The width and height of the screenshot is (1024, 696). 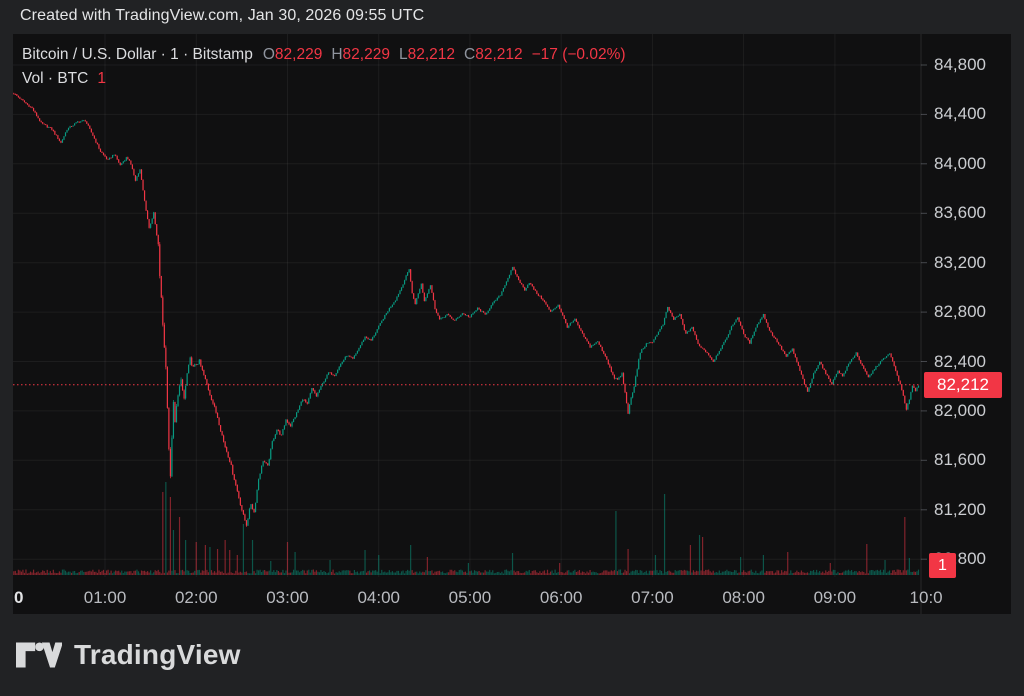 I want to click on ohlc-O: O82,229, so click(x=292, y=54).